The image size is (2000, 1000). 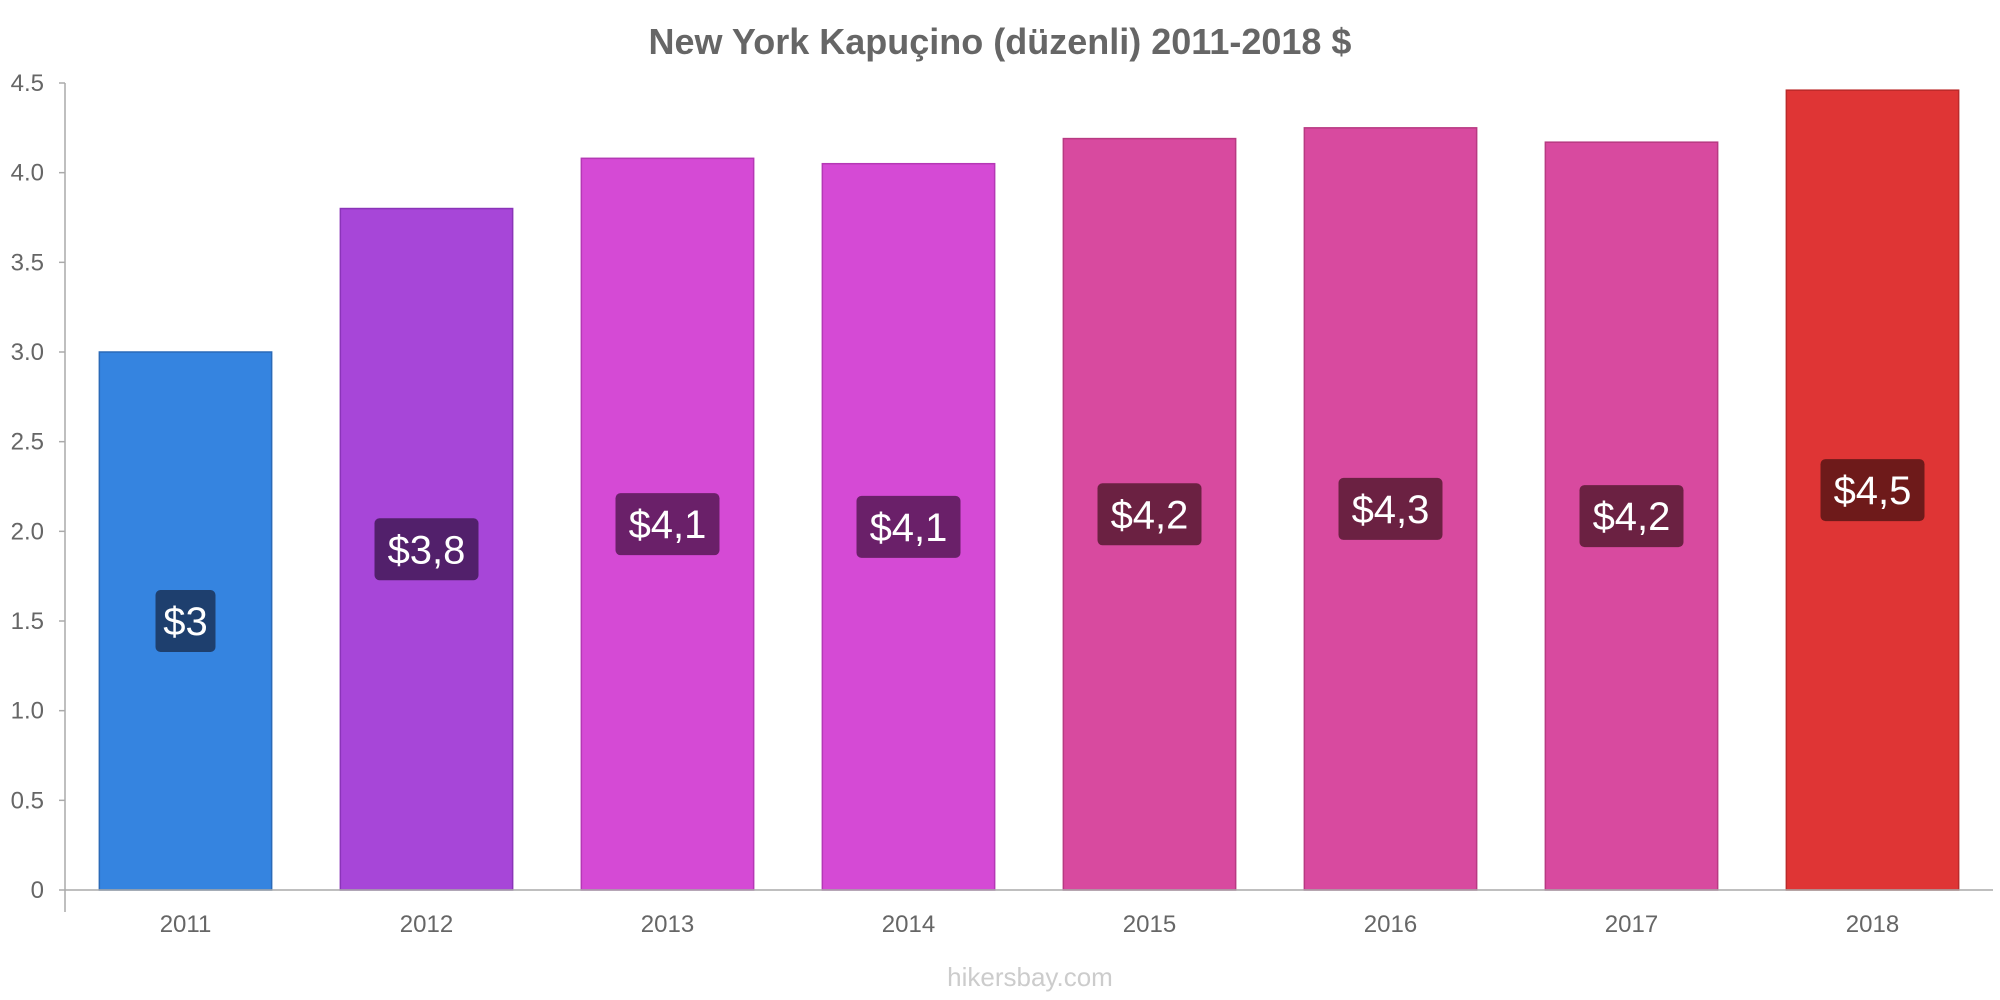 What do you see at coordinates (27, 352) in the screenshot?
I see `y-tick-label: 3.0` at bounding box center [27, 352].